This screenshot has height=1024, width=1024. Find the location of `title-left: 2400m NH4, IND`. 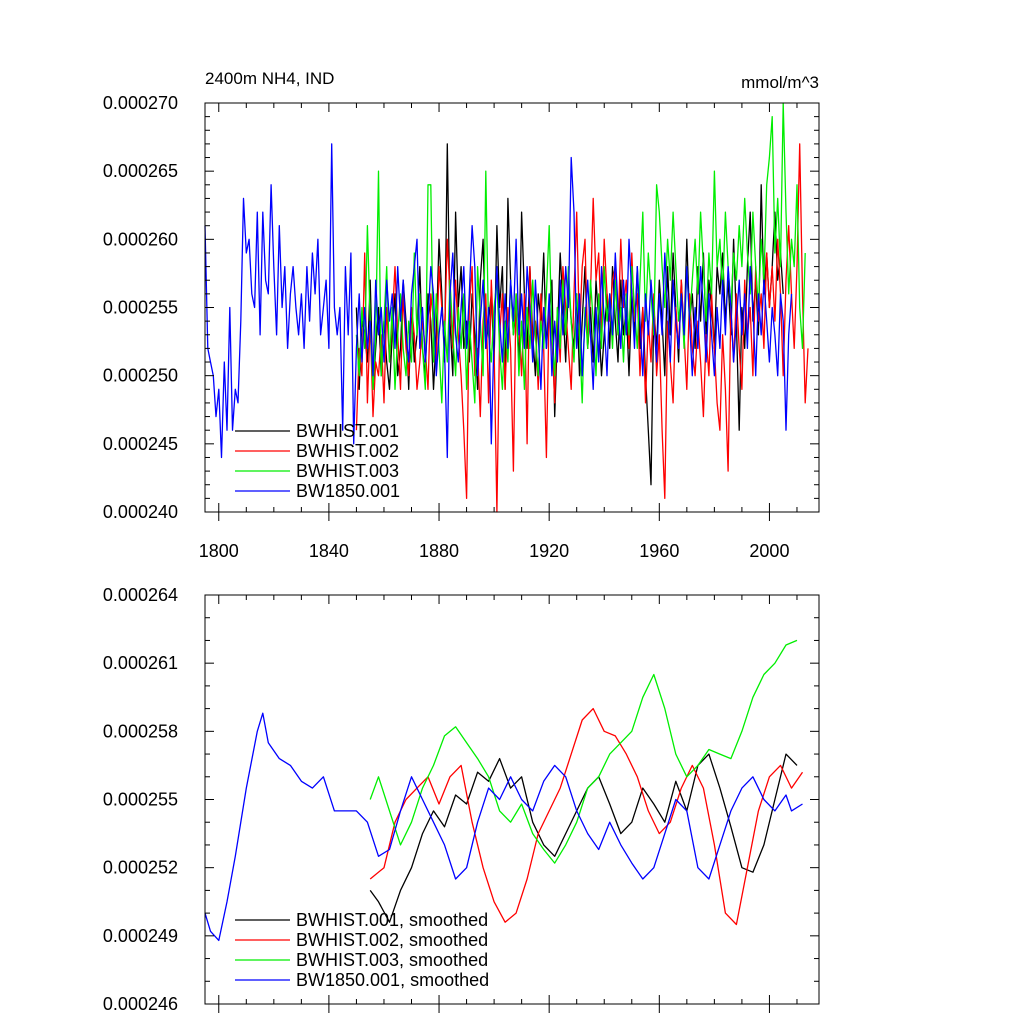

title-left: 2400m NH4, IND is located at coordinates (269, 78).